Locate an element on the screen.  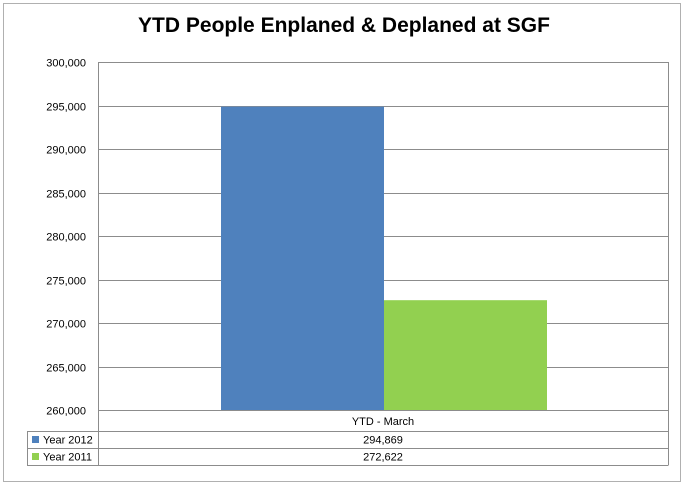
category-label: YTD - March is located at coordinates (383, 422).